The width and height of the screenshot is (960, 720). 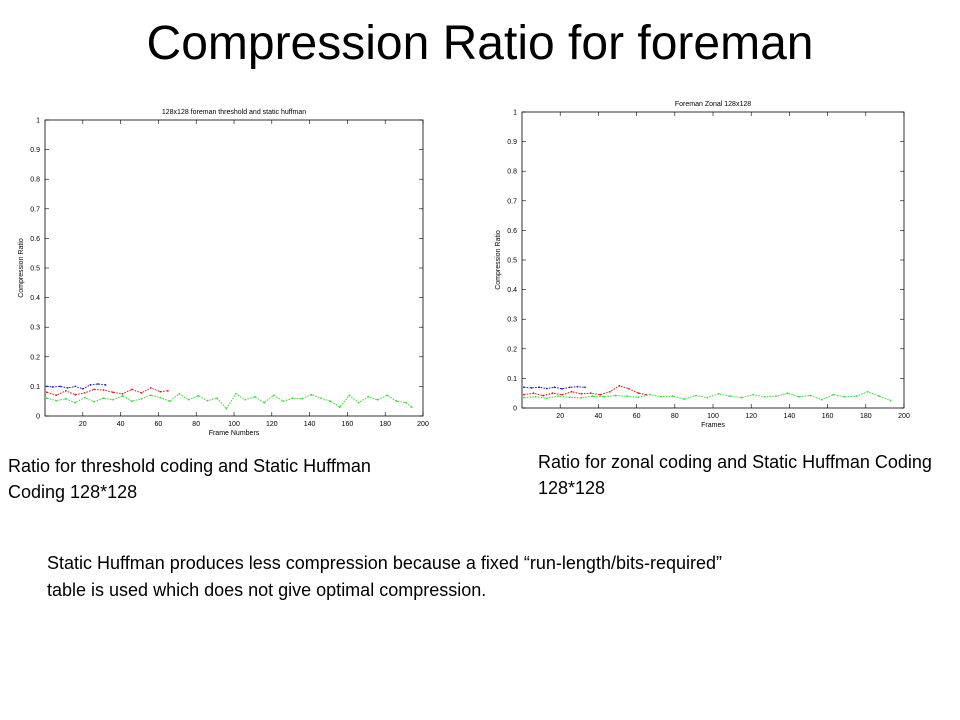 What do you see at coordinates (35, 269) in the screenshot?
I see `y-tick-label: 0.5` at bounding box center [35, 269].